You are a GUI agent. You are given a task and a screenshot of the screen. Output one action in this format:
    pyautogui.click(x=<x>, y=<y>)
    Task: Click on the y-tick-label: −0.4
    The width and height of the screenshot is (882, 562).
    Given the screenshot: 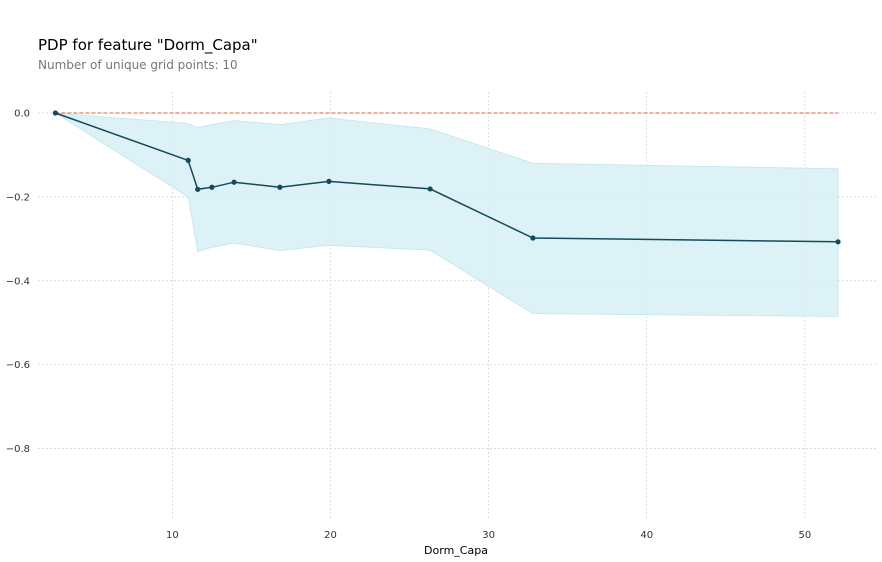 What is the action you would take?
    pyautogui.click(x=18, y=281)
    